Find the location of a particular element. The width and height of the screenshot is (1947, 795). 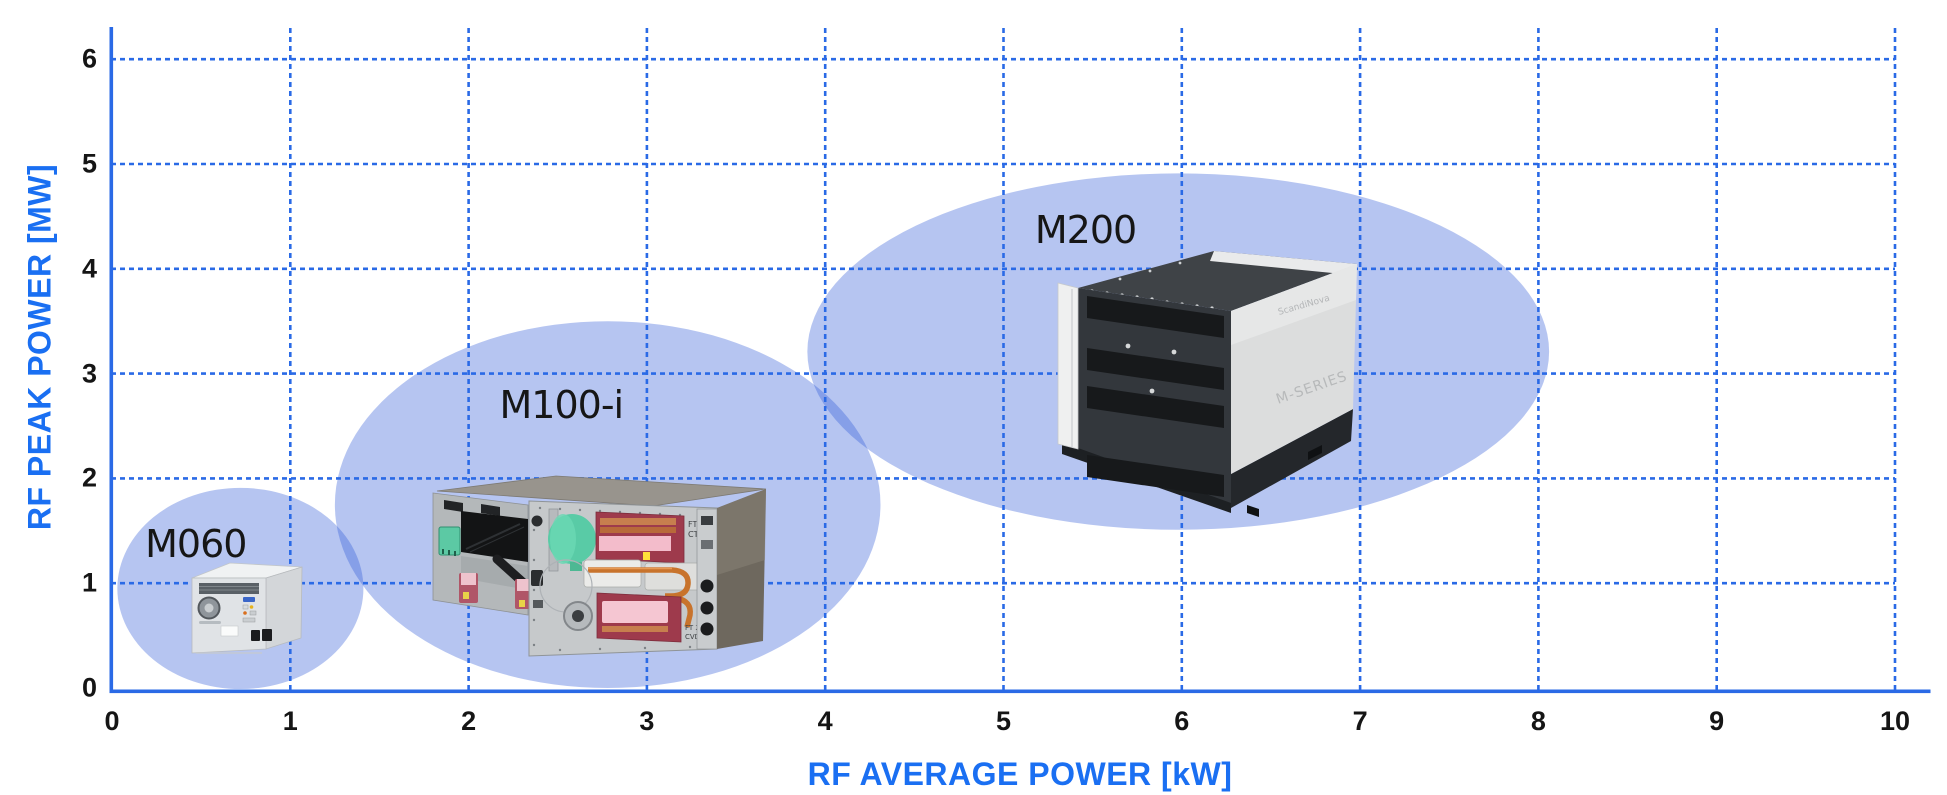

x-tick-8: 8 is located at coordinates (1538, 721).